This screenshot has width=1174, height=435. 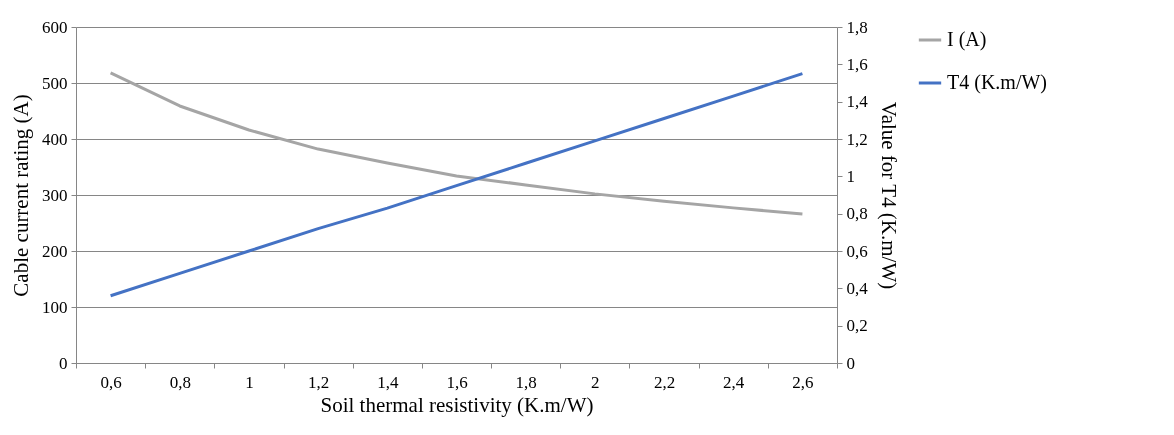 I want to click on y2-axis-title: Value for T4 (K.m/W), so click(x=888, y=195).